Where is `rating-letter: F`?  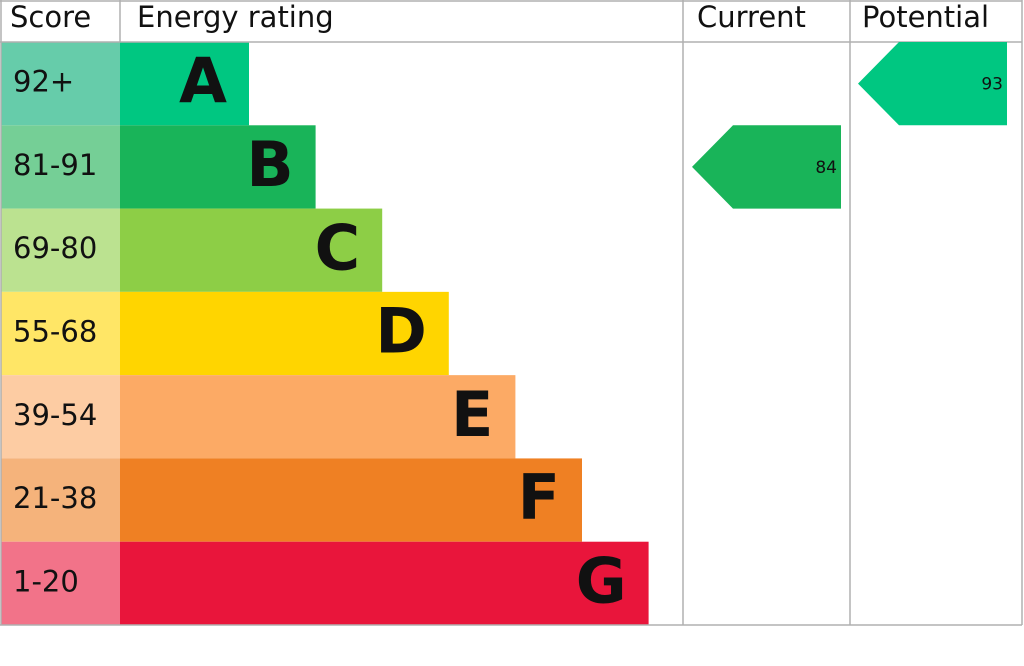
rating-letter: F is located at coordinates (539, 497).